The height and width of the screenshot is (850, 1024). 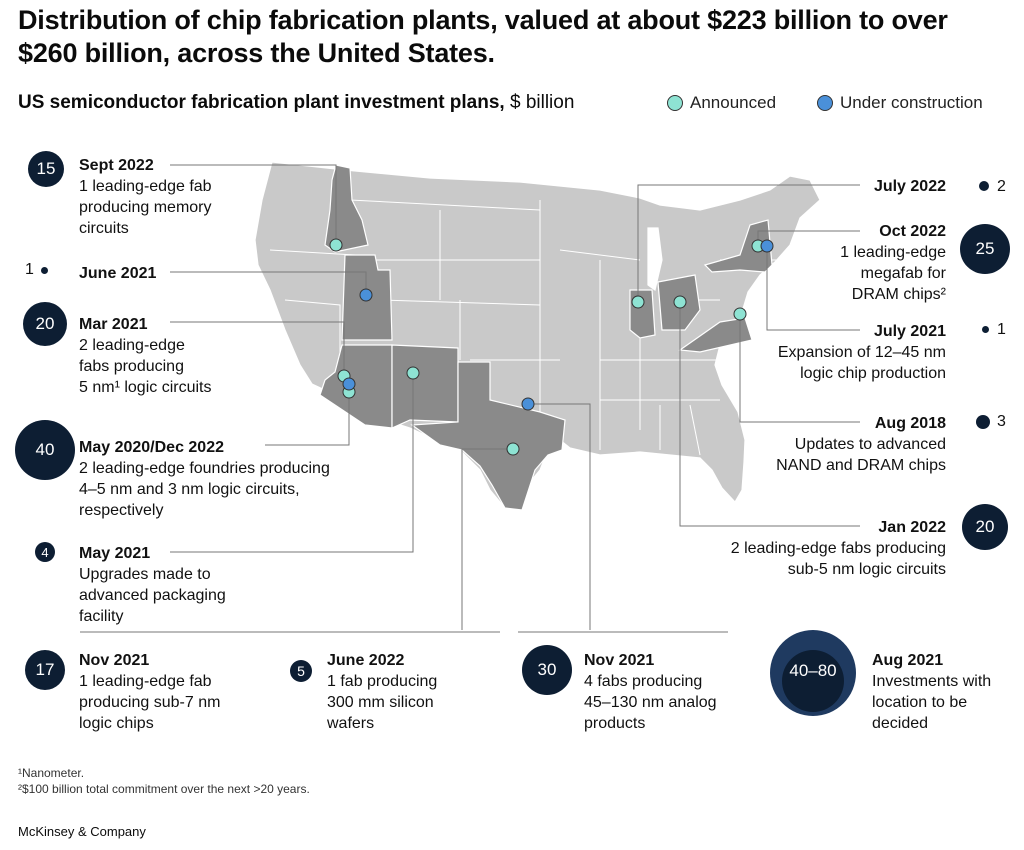 What do you see at coordinates (382, 681) in the screenshot?
I see `event-desc-line: 1 fab producing` at bounding box center [382, 681].